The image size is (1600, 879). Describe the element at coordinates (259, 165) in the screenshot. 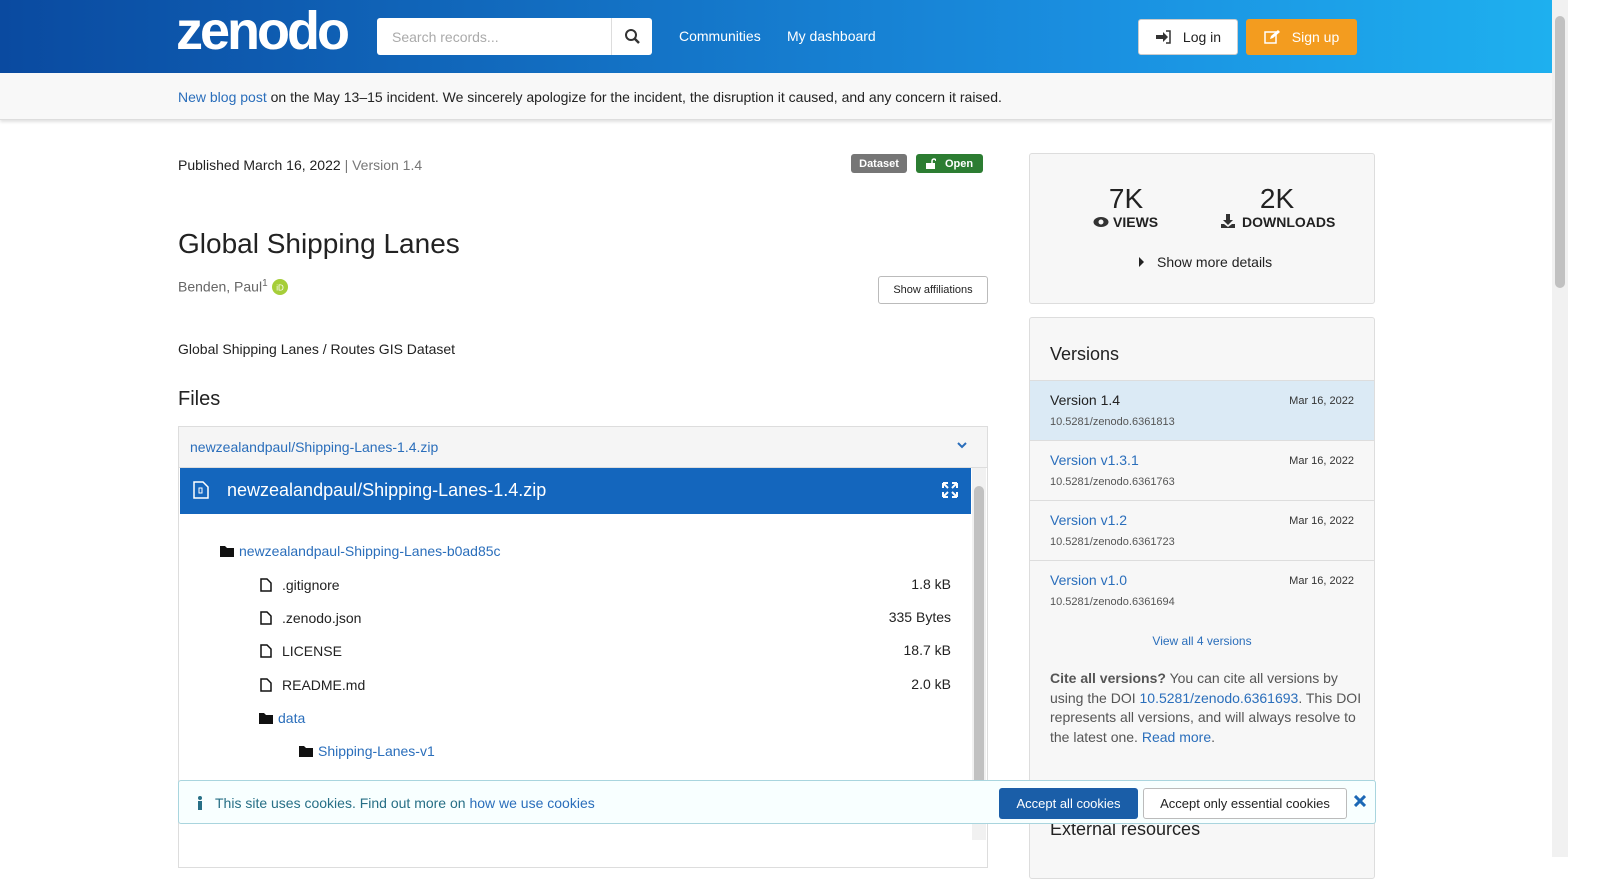

I see `published-date: Published March 16, 2022` at that location.